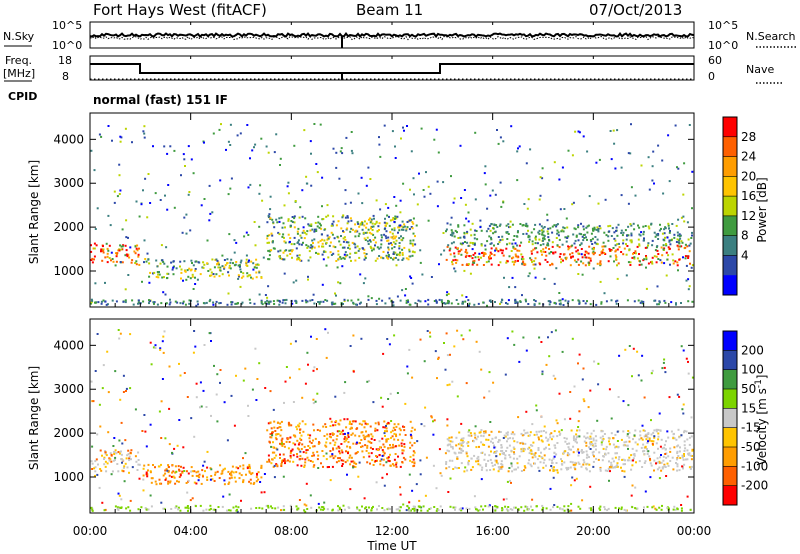  Describe the element at coordinates (730, 457) in the screenshot. I see `colorbar-swatch` at that location.